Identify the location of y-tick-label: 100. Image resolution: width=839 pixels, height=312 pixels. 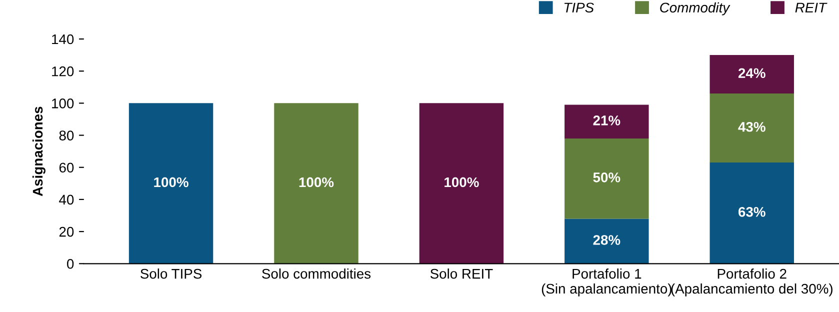
(63, 103).